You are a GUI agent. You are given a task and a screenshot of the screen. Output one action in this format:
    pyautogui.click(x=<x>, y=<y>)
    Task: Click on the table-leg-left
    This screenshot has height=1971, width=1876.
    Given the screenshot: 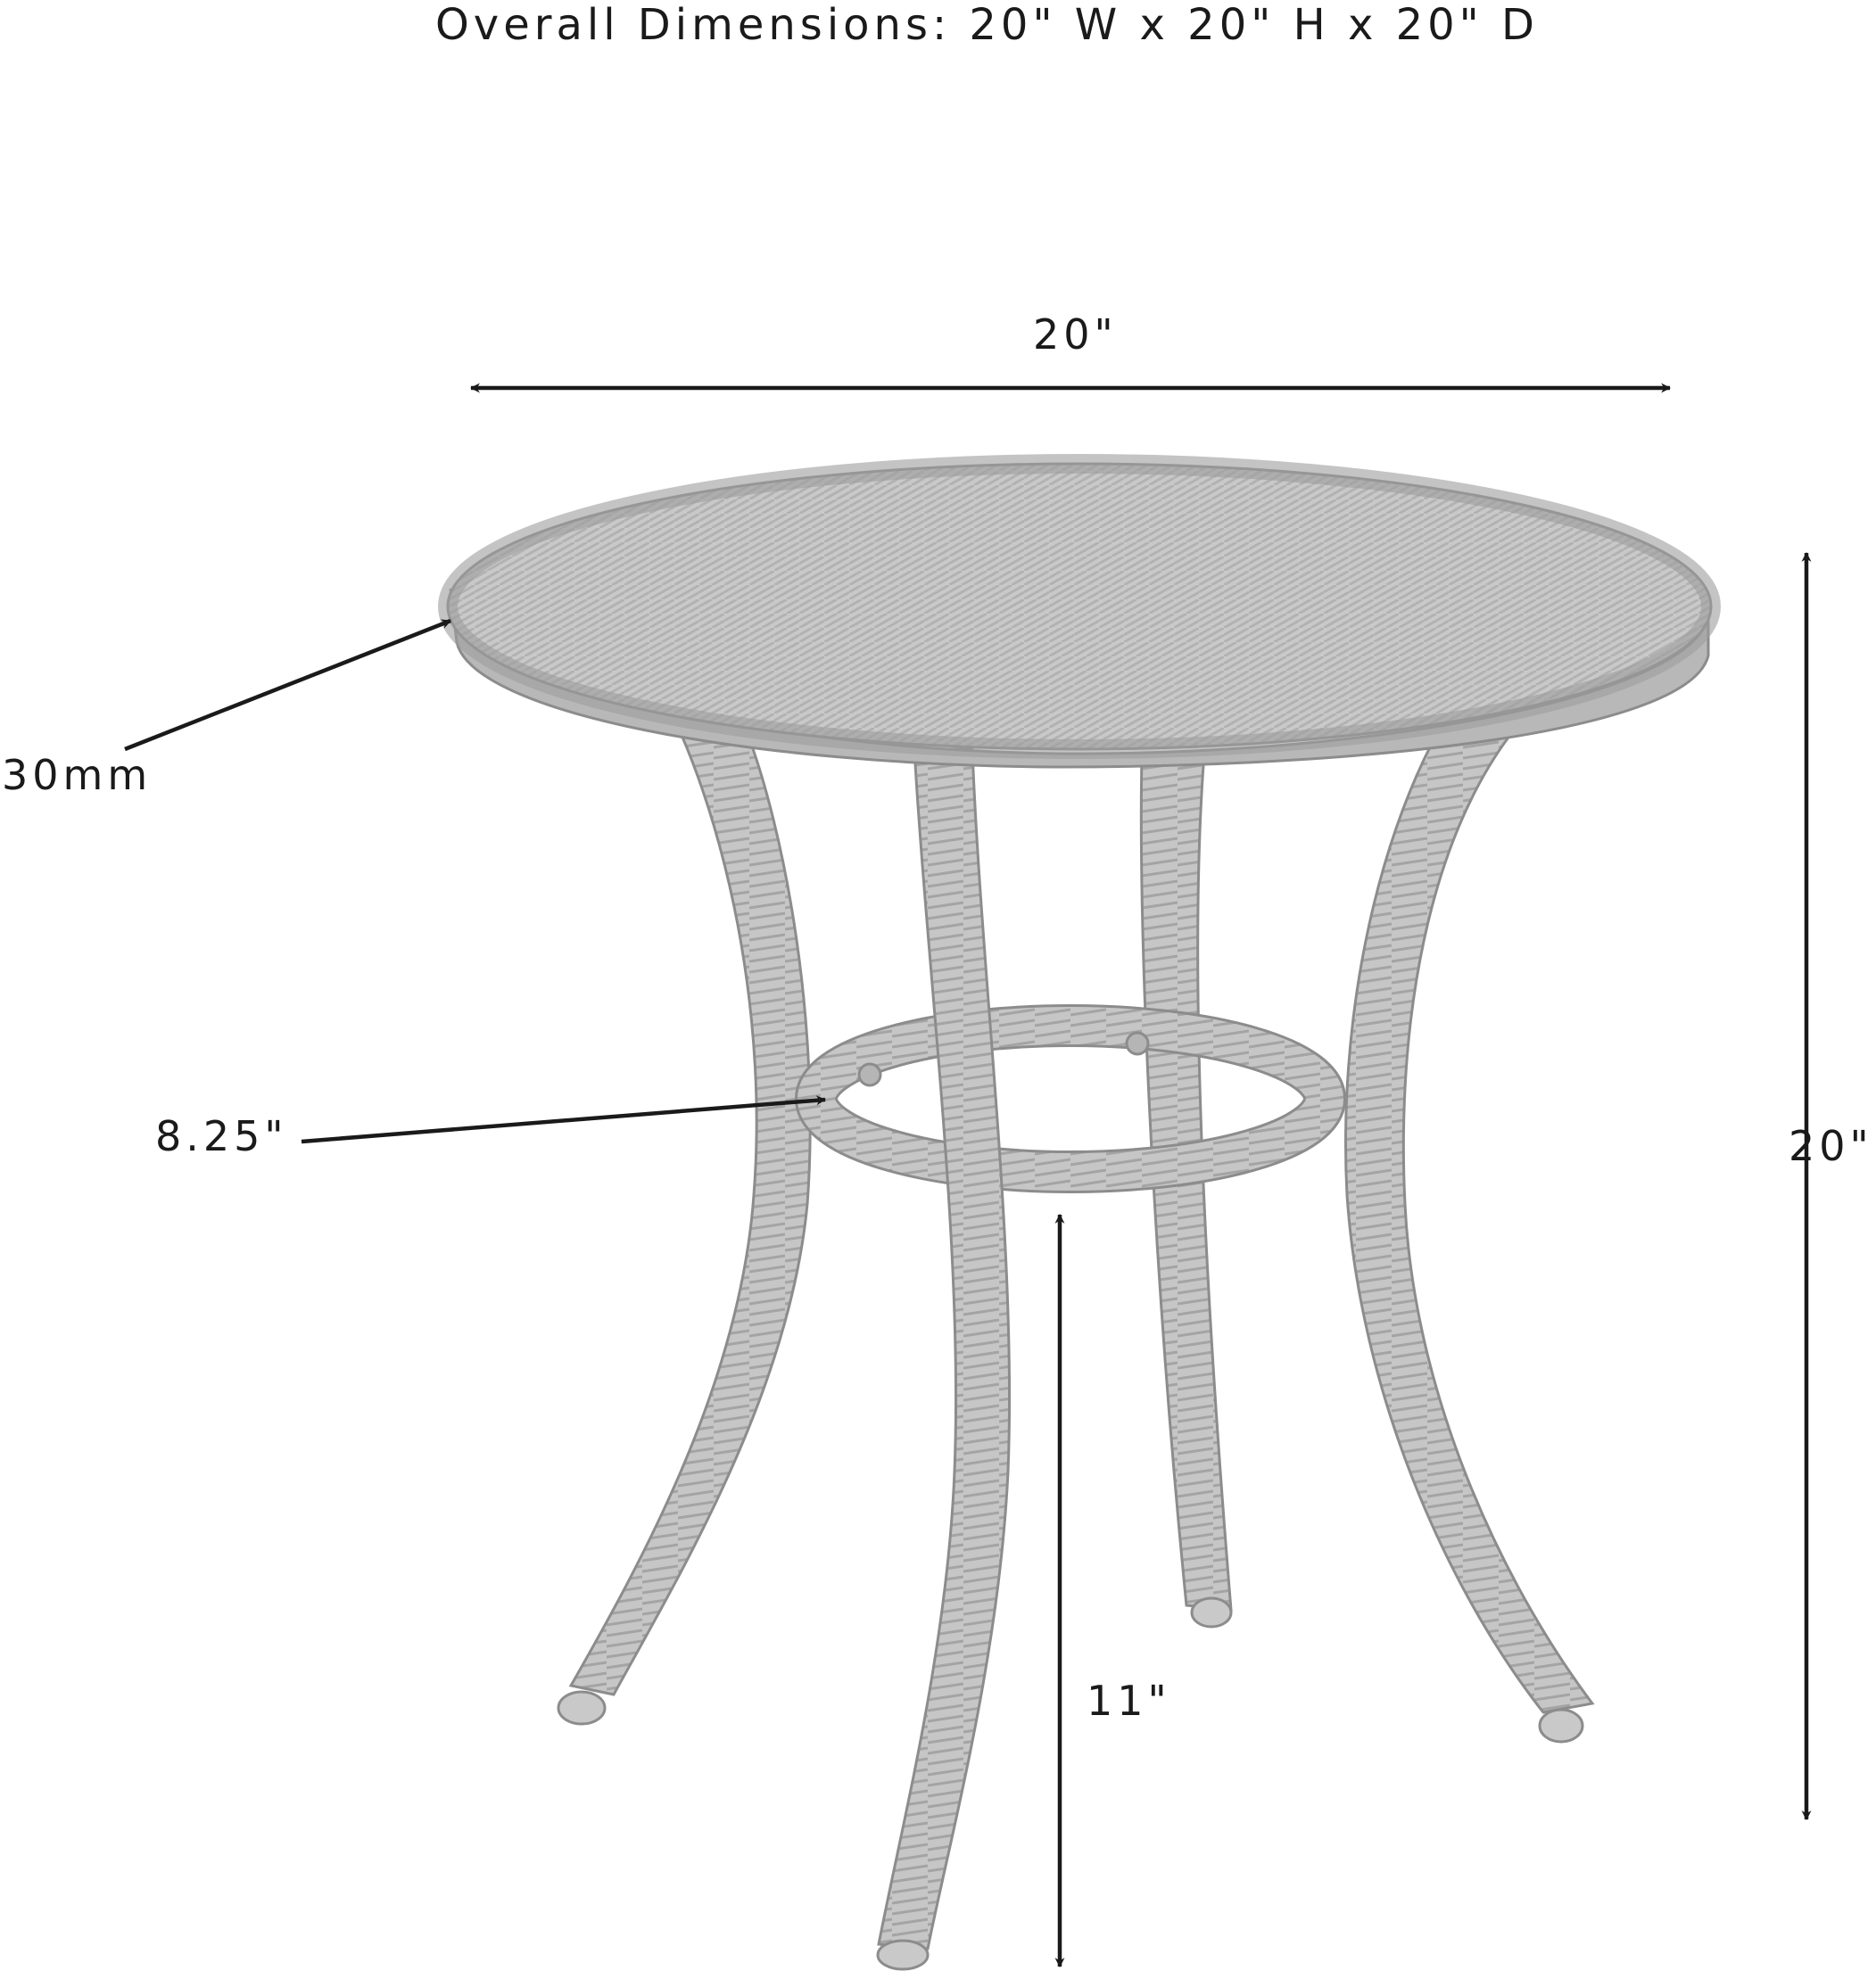 What is the action you would take?
    pyautogui.click(x=690, y=1210)
    